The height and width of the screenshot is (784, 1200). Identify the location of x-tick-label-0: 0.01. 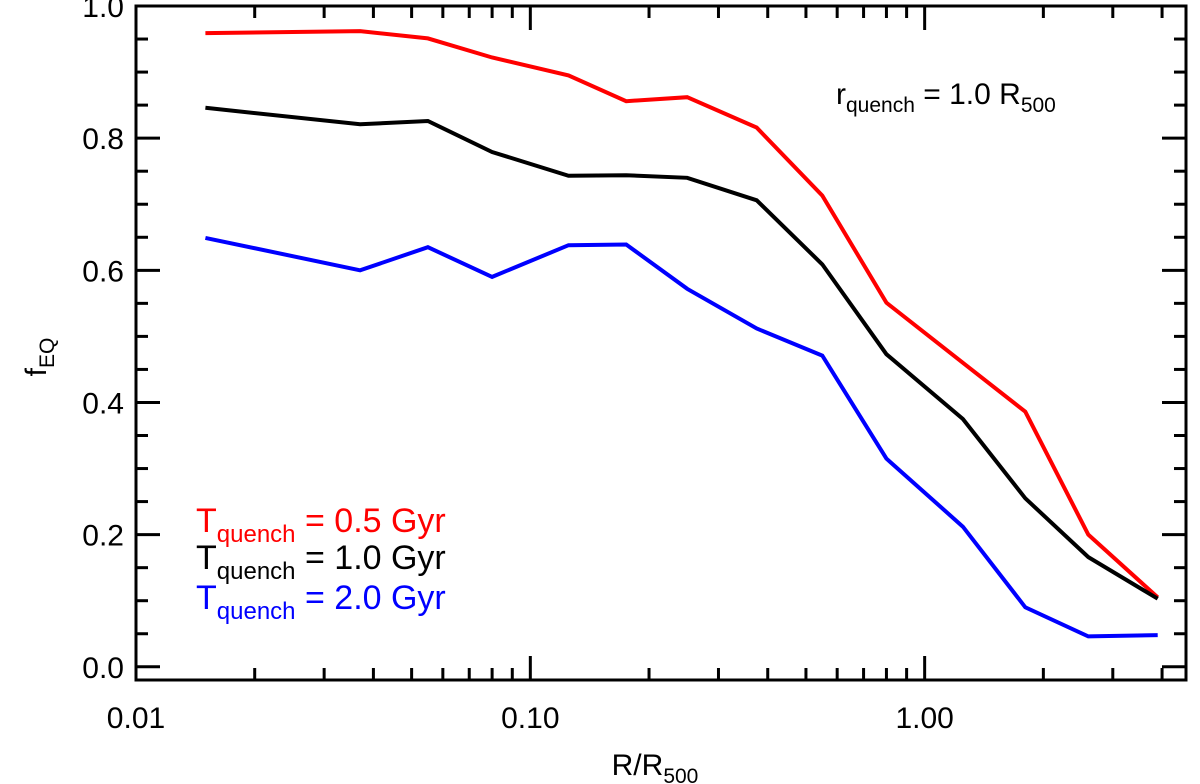
(136, 718).